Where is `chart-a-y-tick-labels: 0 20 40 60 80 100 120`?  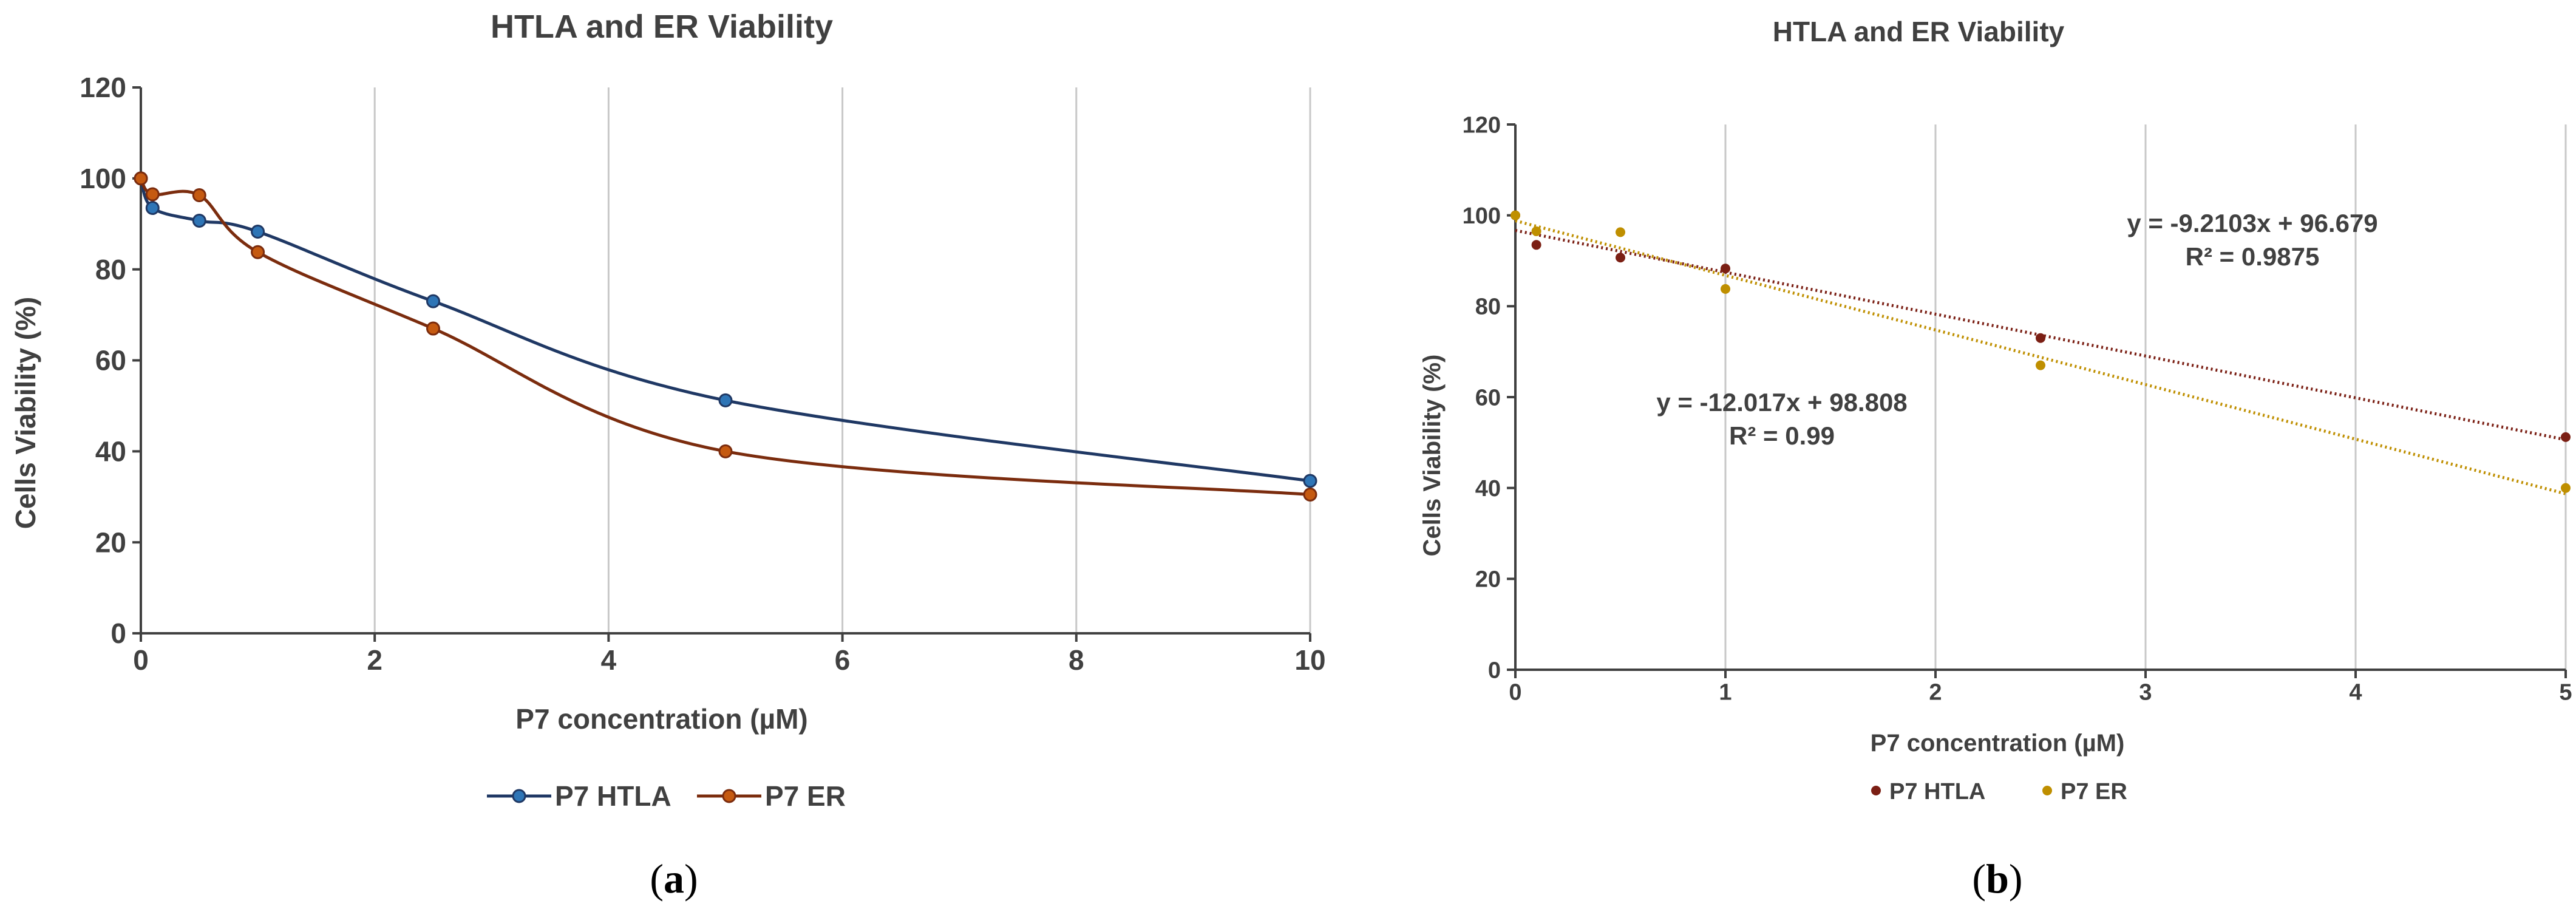
chart-a-y-tick-labels: 0 20 40 60 80 100 120 is located at coordinates (110, 360).